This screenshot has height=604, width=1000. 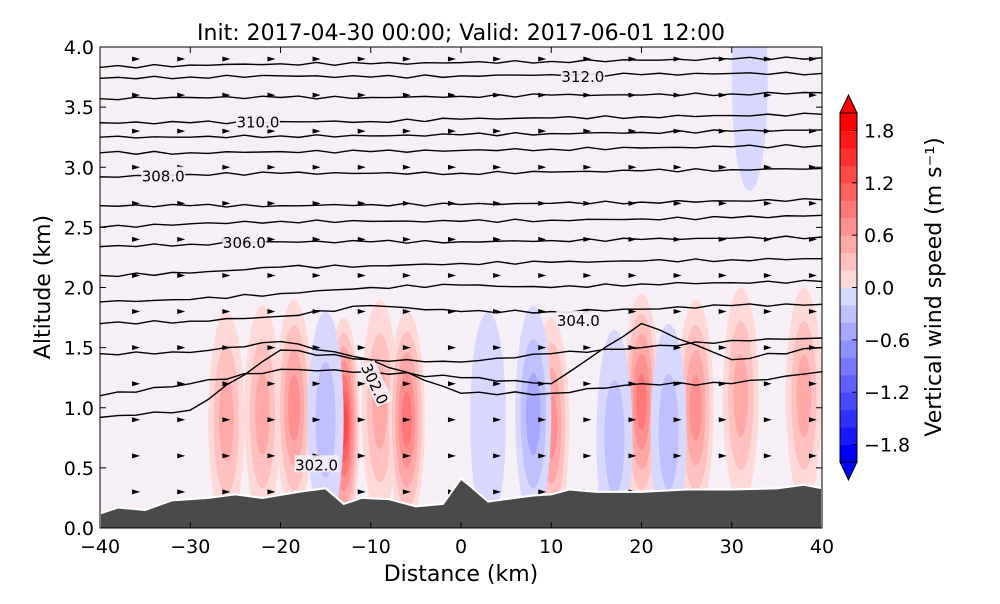 I want to click on y-tick-label: 3.0, so click(x=79, y=168).